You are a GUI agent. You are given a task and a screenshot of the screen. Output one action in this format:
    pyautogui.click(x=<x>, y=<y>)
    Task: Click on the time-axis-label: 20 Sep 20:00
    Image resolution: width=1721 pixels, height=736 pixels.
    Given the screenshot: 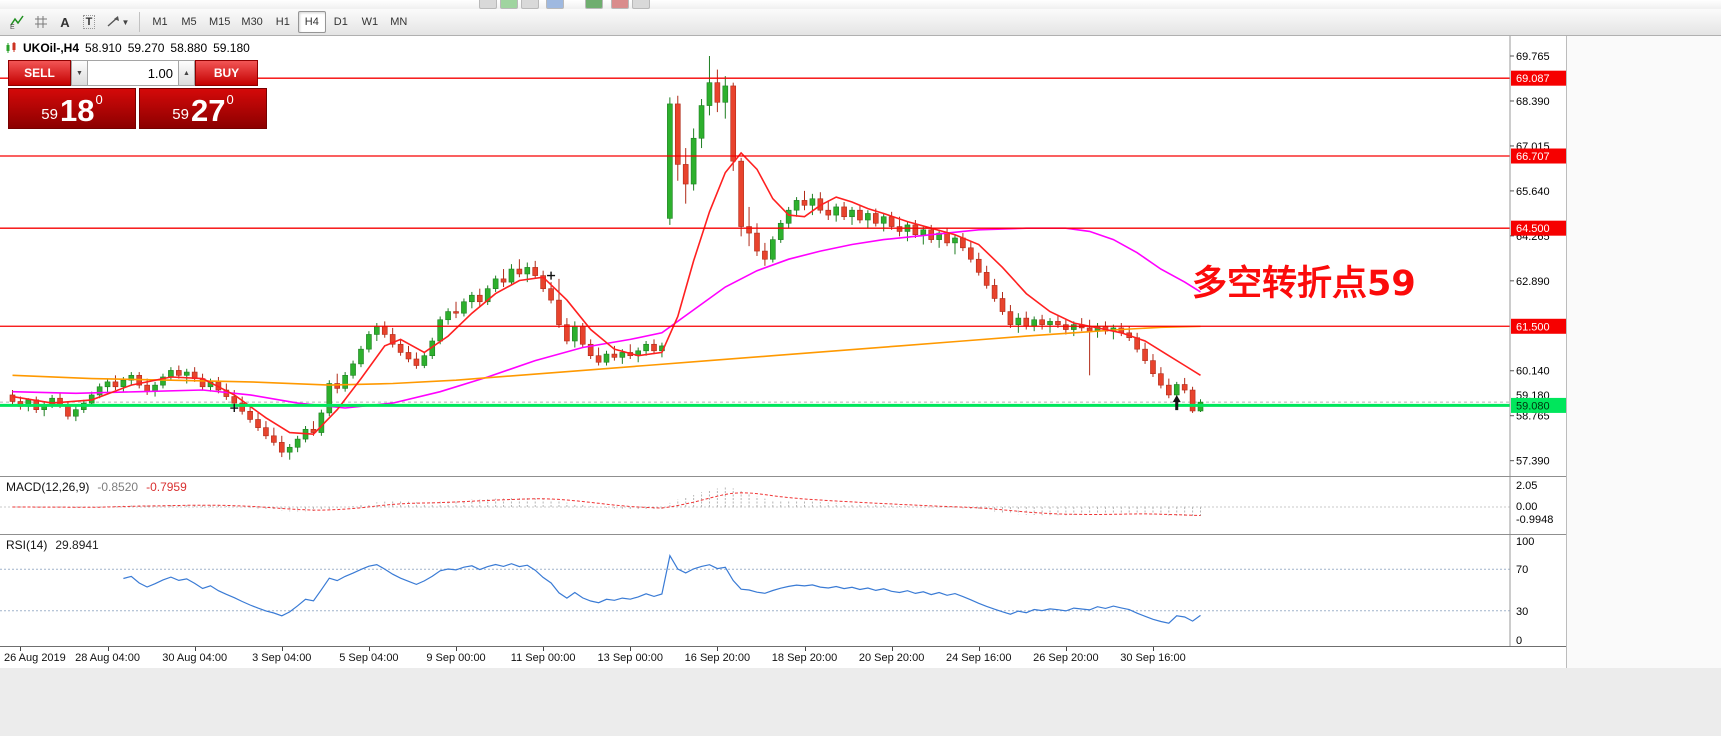 What is the action you would take?
    pyautogui.click(x=891, y=658)
    